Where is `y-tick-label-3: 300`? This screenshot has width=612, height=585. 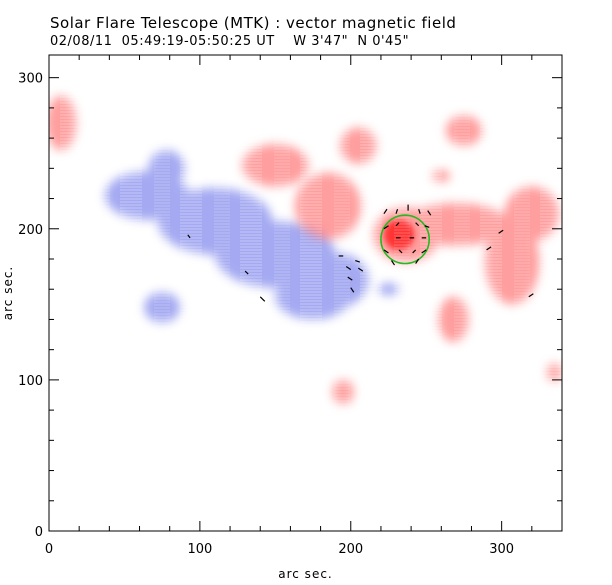
y-tick-label-3: 300 is located at coordinates (30, 79).